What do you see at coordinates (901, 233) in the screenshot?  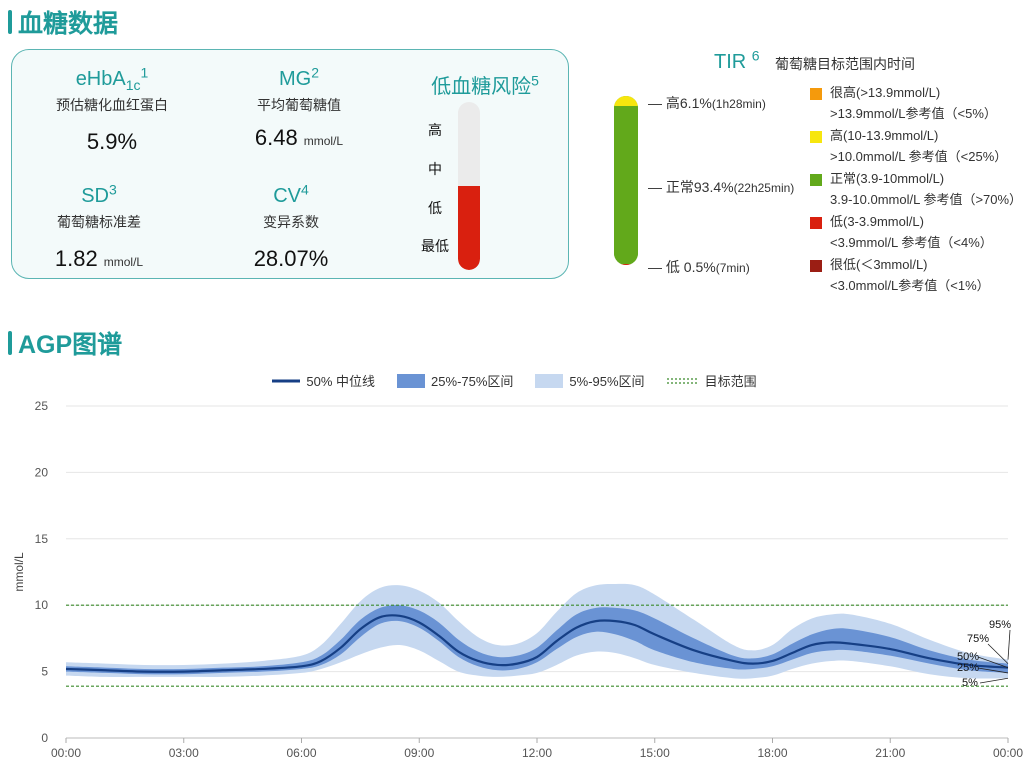 I see `tir-legend-item: 低(3-3.9mmol/L) <3.9mmol/L 参考值（<4%）` at bounding box center [901, 233].